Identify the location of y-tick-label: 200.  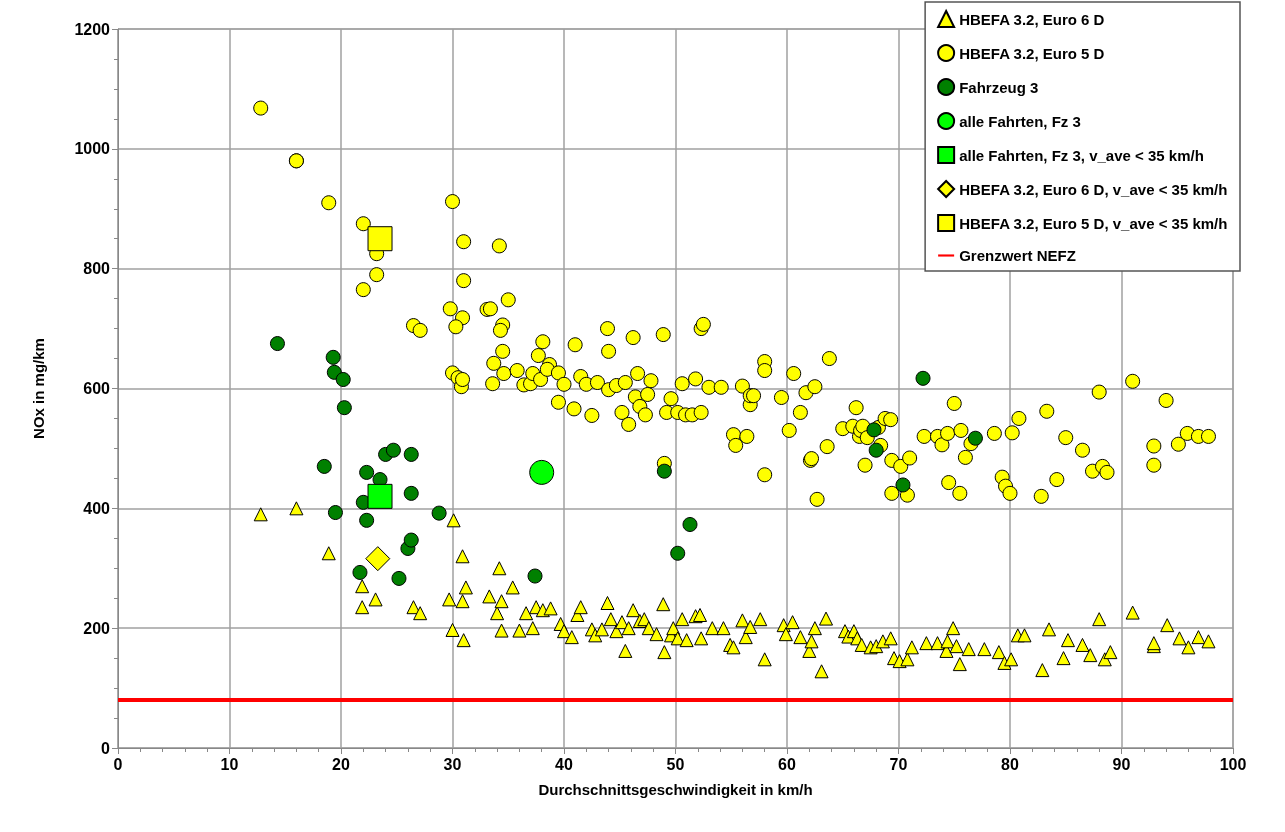
(97, 628).